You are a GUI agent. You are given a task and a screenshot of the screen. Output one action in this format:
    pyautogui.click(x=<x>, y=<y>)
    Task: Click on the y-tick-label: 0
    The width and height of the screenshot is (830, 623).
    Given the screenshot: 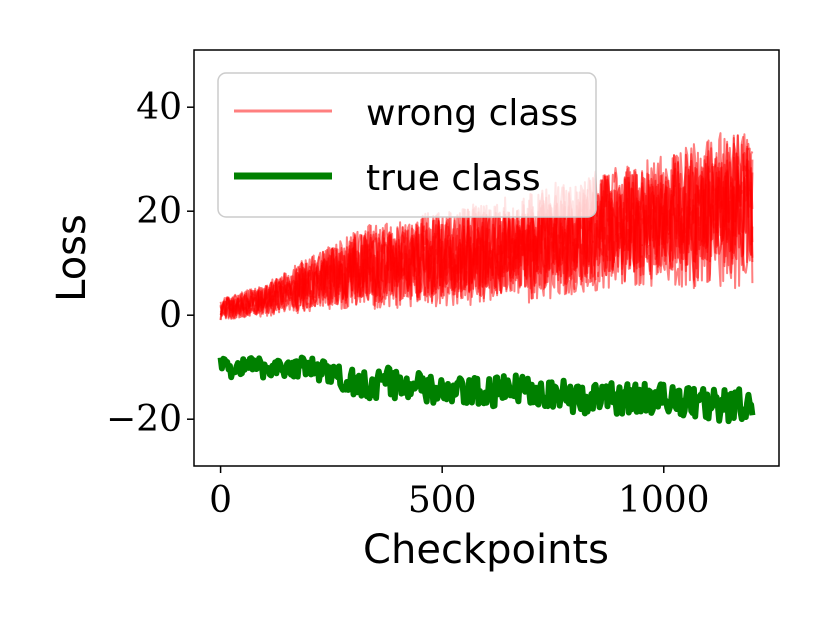 What is the action you would take?
    pyautogui.click(x=170, y=315)
    